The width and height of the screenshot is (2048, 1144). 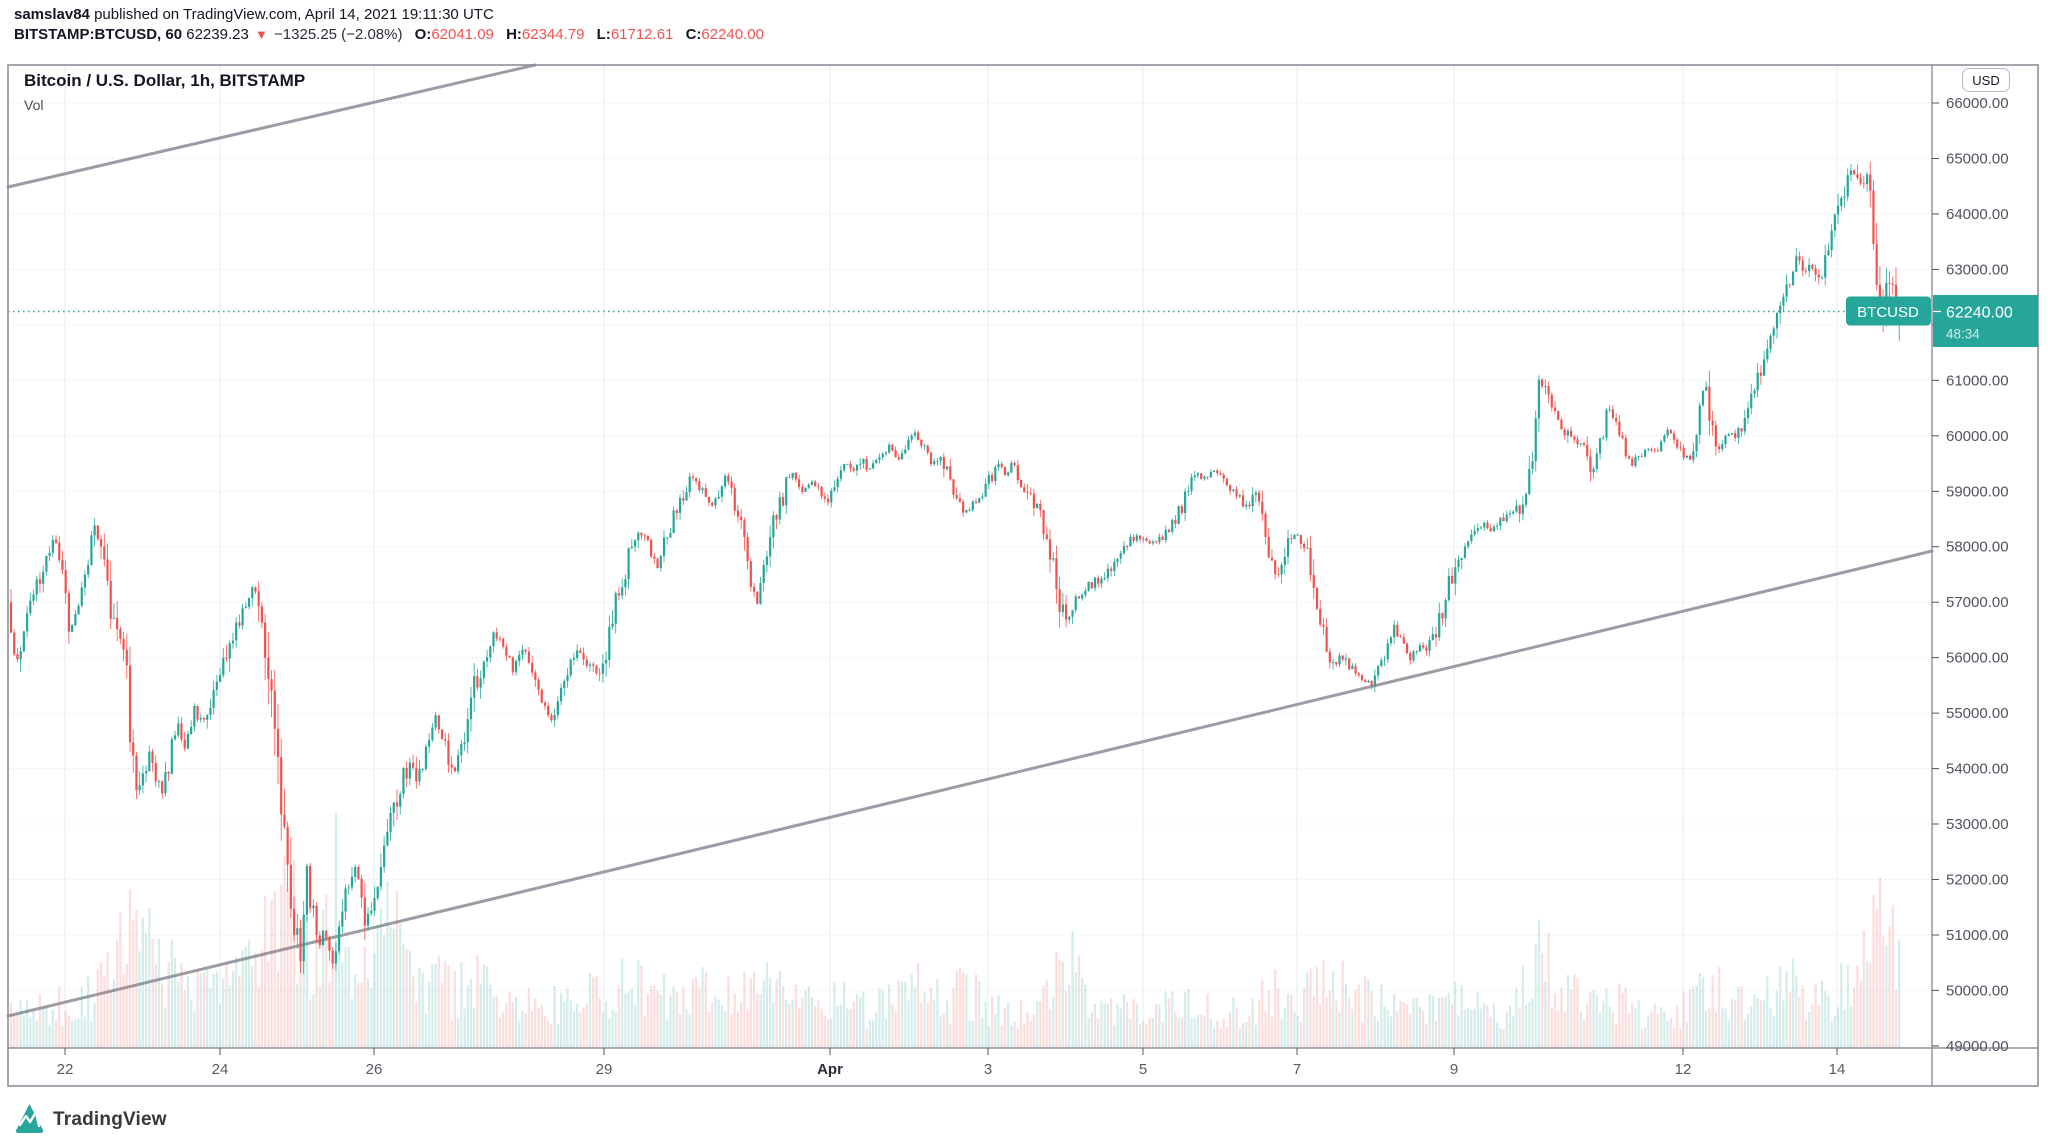 I want to click on symbol-title: BITSTAMP:BTCUSD, 60, so click(x=98, y=34).